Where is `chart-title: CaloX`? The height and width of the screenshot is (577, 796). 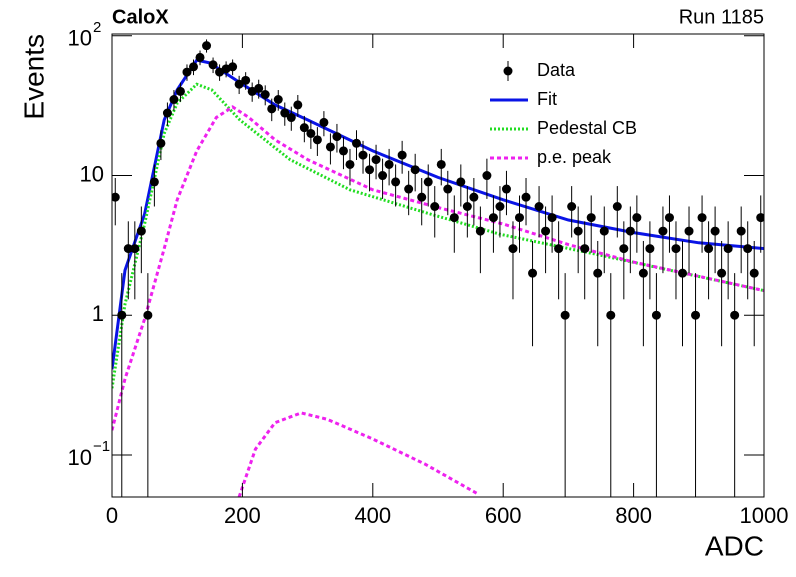
chart-title: CaloX is located at coordinates (140, 17).